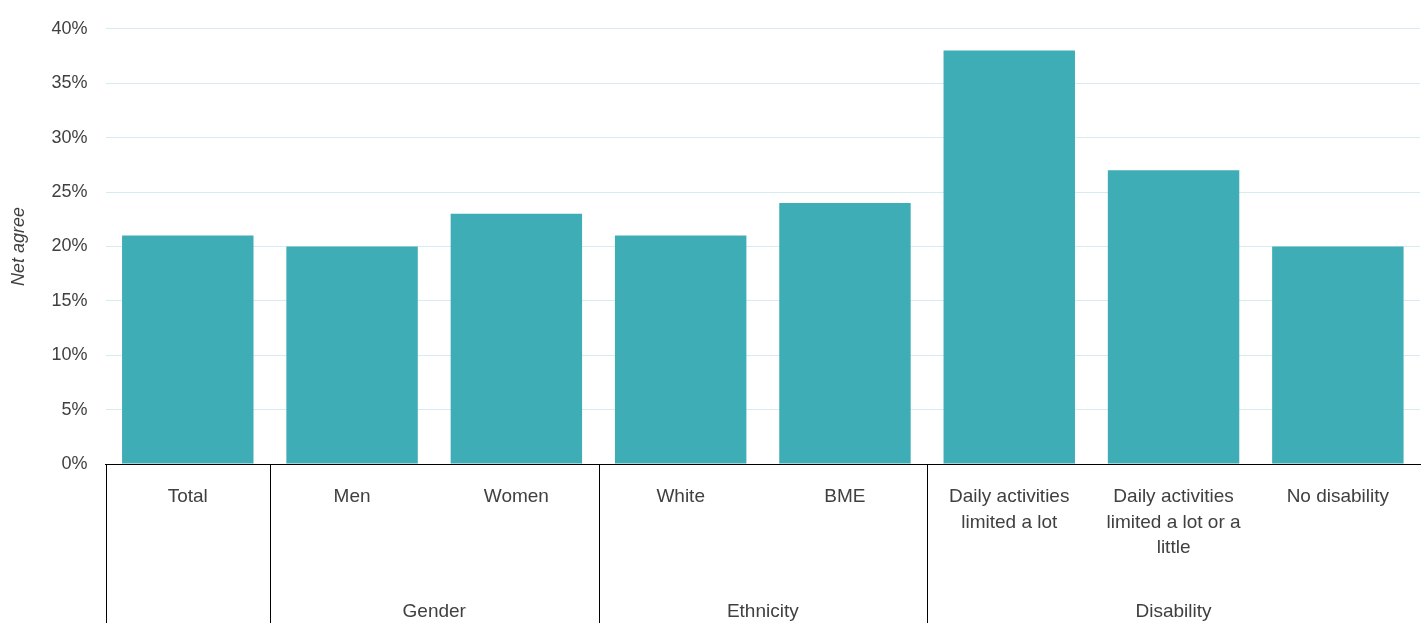 This screenshot has width=1424, height=623. What do you see at coordinates (69, 27) in the screenshot?
I see `y-tick-label: 40%` at bounding box center [69, 27].